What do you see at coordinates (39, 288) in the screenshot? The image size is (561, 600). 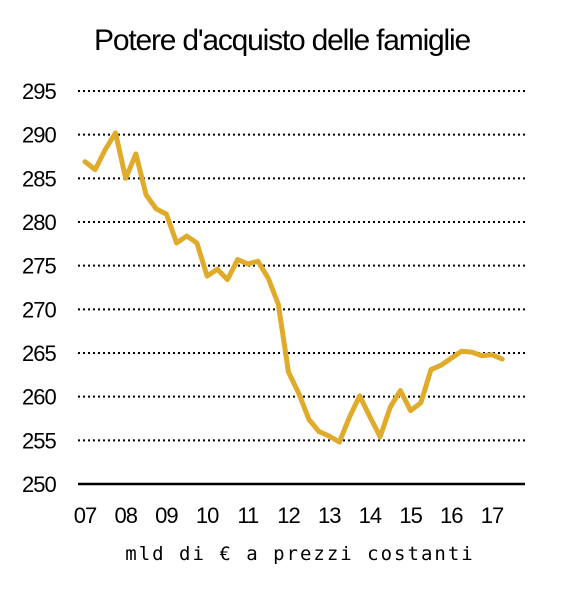 I see `y-axis-ticks: 250 255 260 265 270 275 280 285 290 295` at bounding box center [39, 288].